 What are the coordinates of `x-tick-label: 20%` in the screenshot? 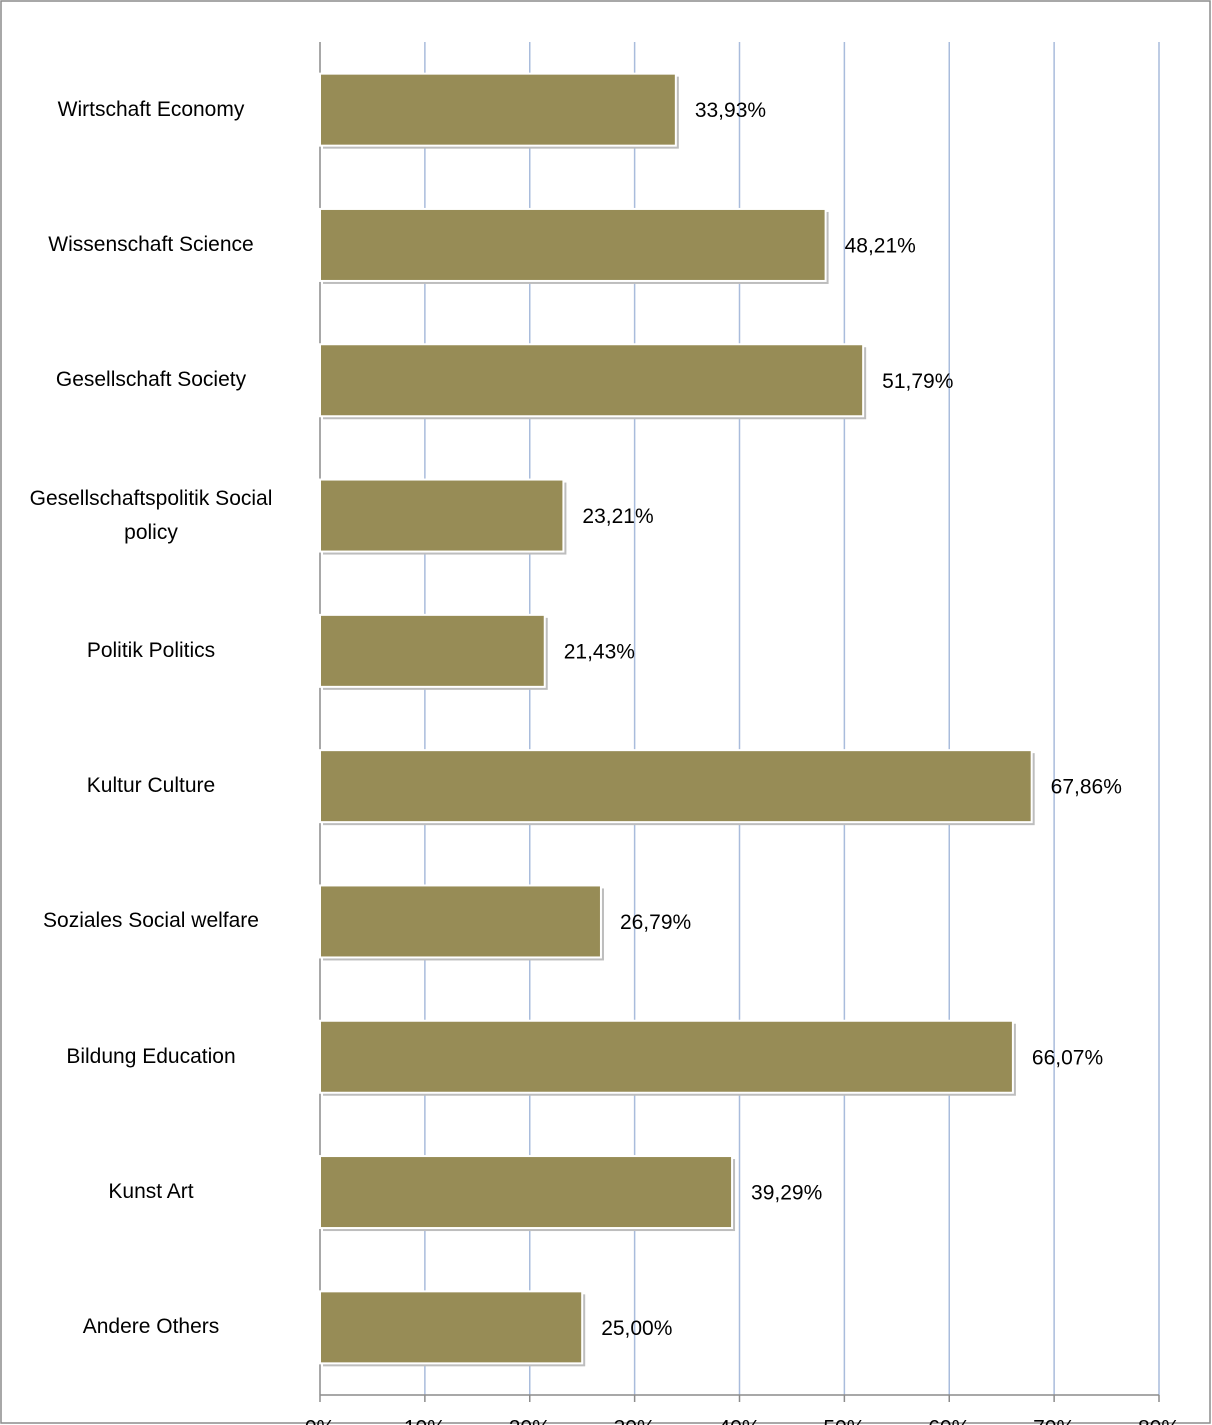 It's located at (530, 1421).